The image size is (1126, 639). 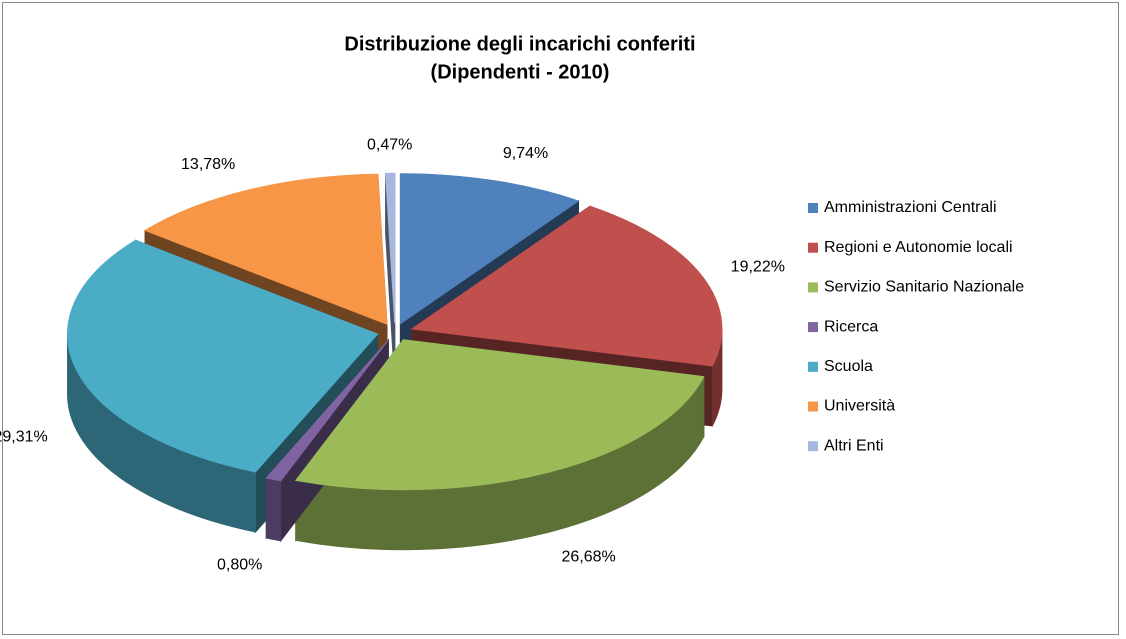 I want to click on legend-label: Università, so click(x=859, y=406).